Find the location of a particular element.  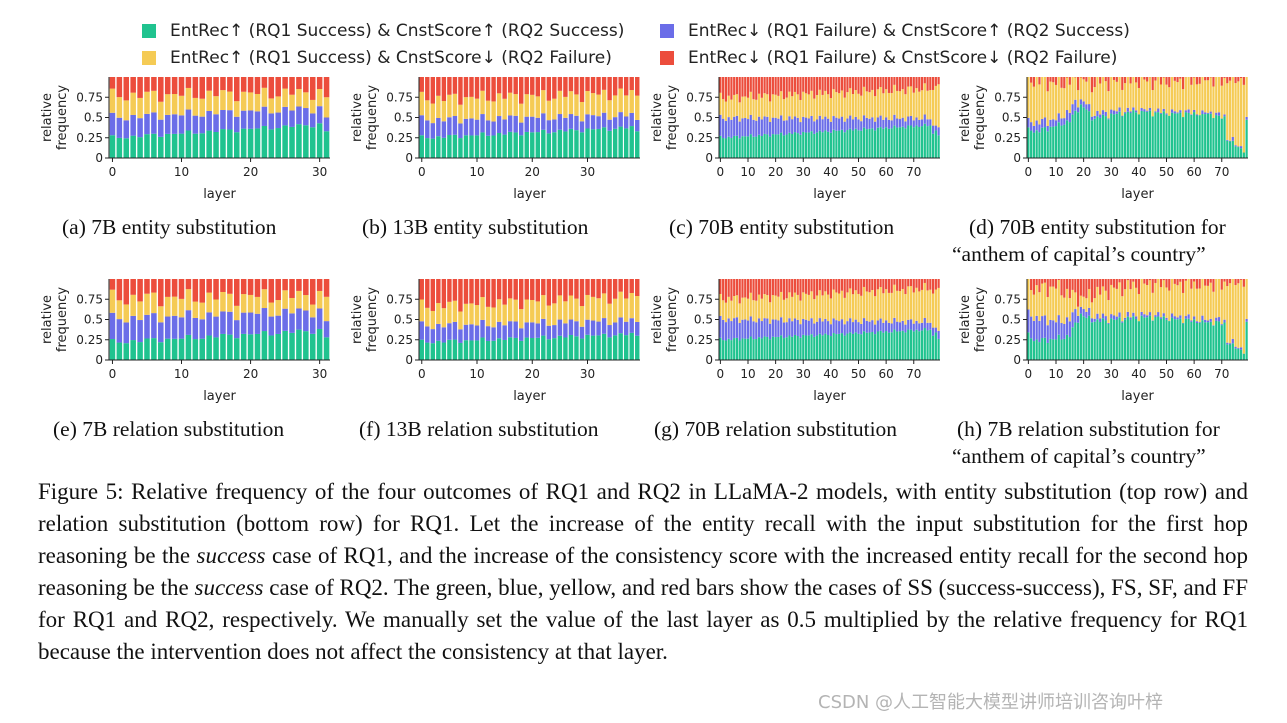

x-axis-label-e: layer is located at coordinates (219, 396).